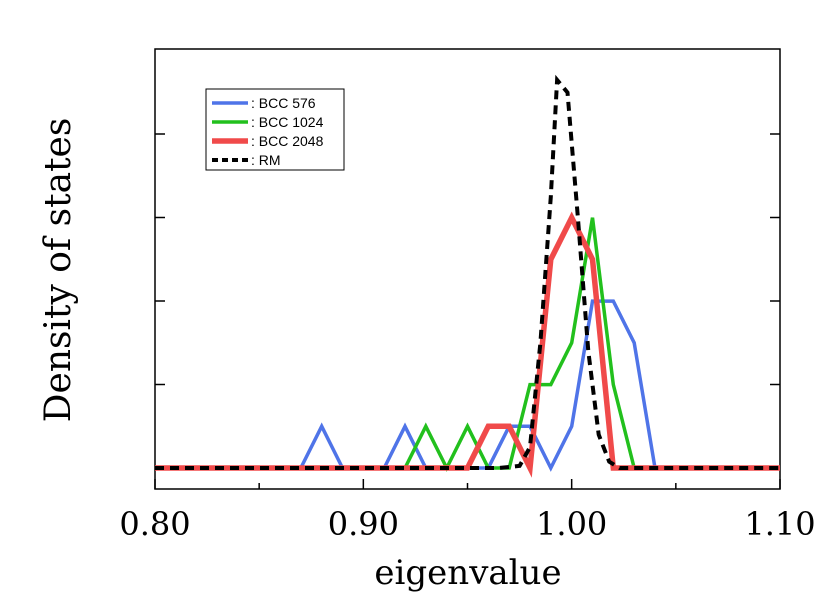  What do you see at coordinates (571, 524) in the screenshot?
I see `x-tick-label: 1.00` at bounding box center [571, 524].